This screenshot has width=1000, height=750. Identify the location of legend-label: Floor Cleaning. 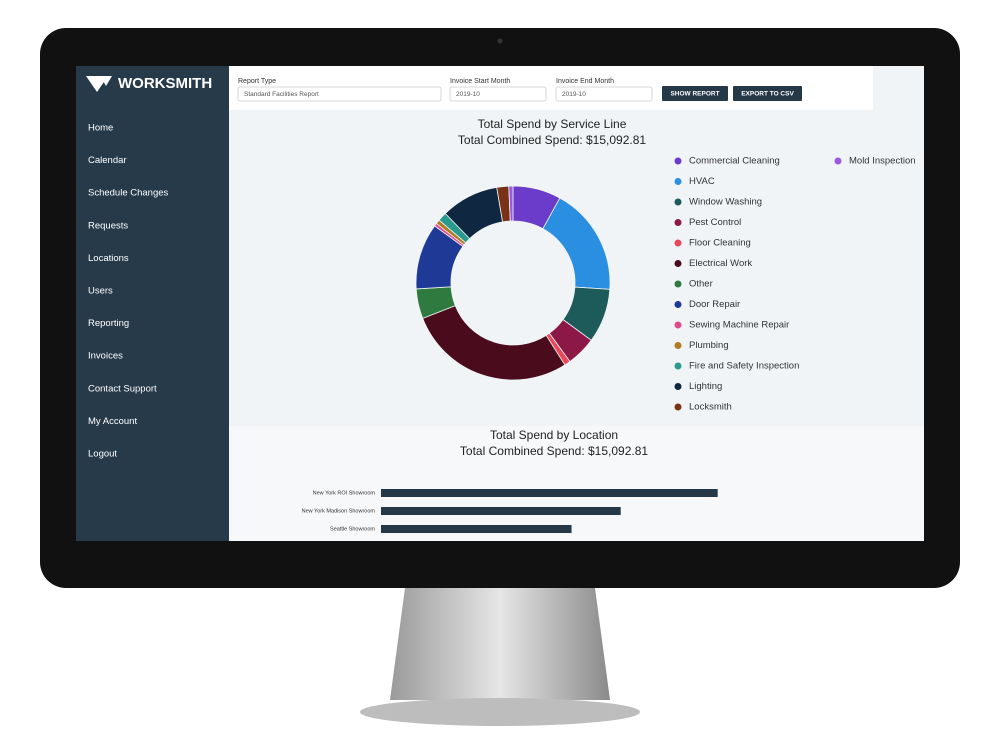
(720, 243).